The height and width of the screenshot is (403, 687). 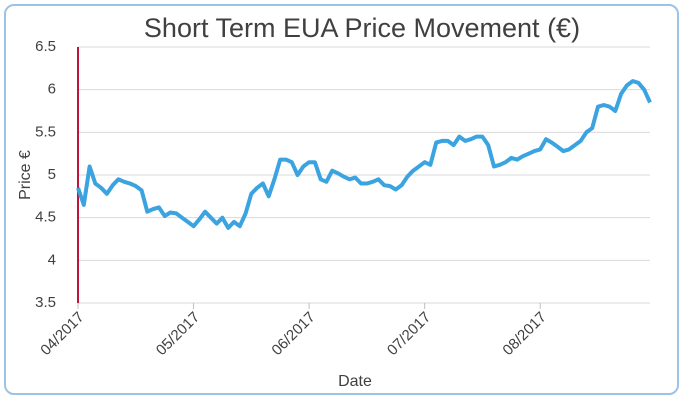 I want to click on x-axis-label: Date, so click(x=355, y=381).